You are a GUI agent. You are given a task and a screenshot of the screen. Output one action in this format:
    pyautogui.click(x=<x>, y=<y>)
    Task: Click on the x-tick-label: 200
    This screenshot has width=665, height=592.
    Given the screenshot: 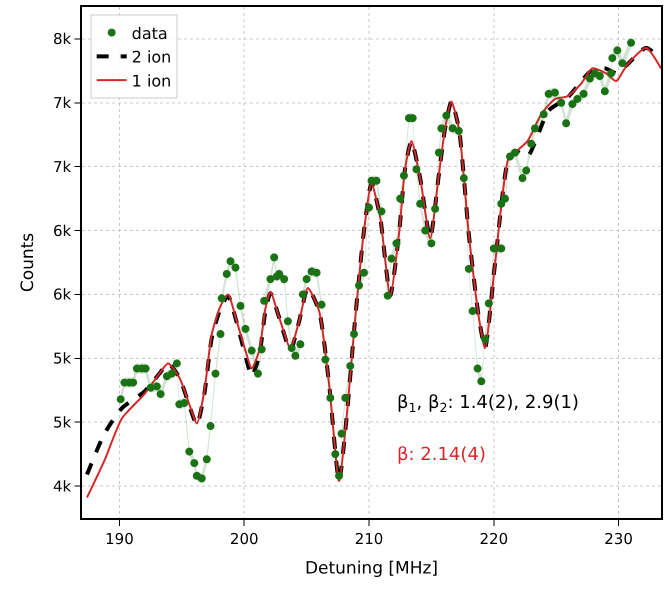 What is the action you would take?
    pyautogui.click(x=244, y=539)
    